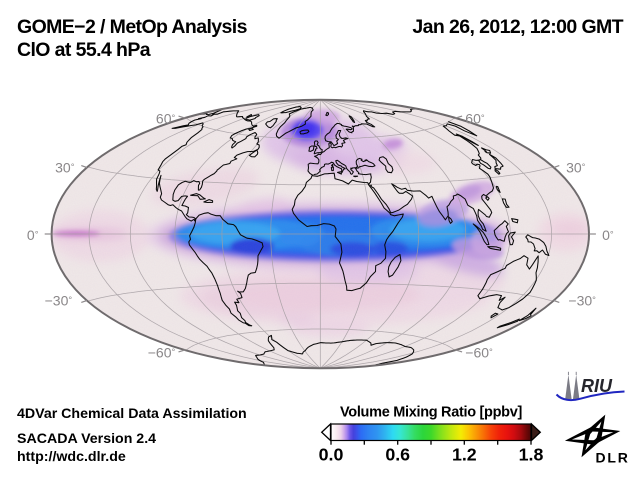 This screenshot has height=480, width=640. What do you see at coordinates (531, 455) in the screenshot?
I see `svg-text: 1.8` at bounding box center [531, 455].